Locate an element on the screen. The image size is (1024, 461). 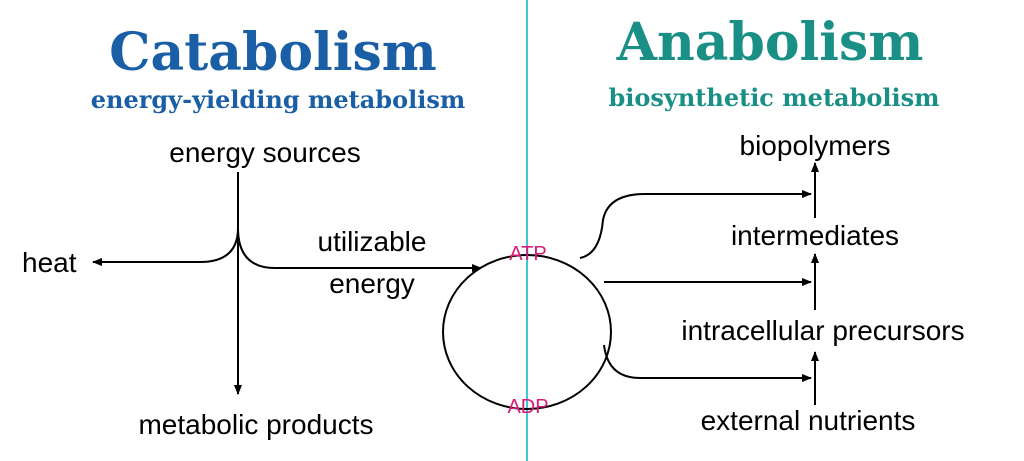
biopolymers-label: biopolymers is located at coordinates (815, 145).